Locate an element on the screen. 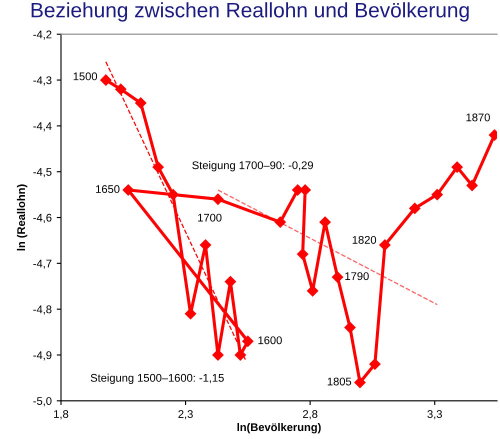 The height and width of the screenshot is (439, 500). y-tick-label: -4,9 is located at coordinates (42, 355).